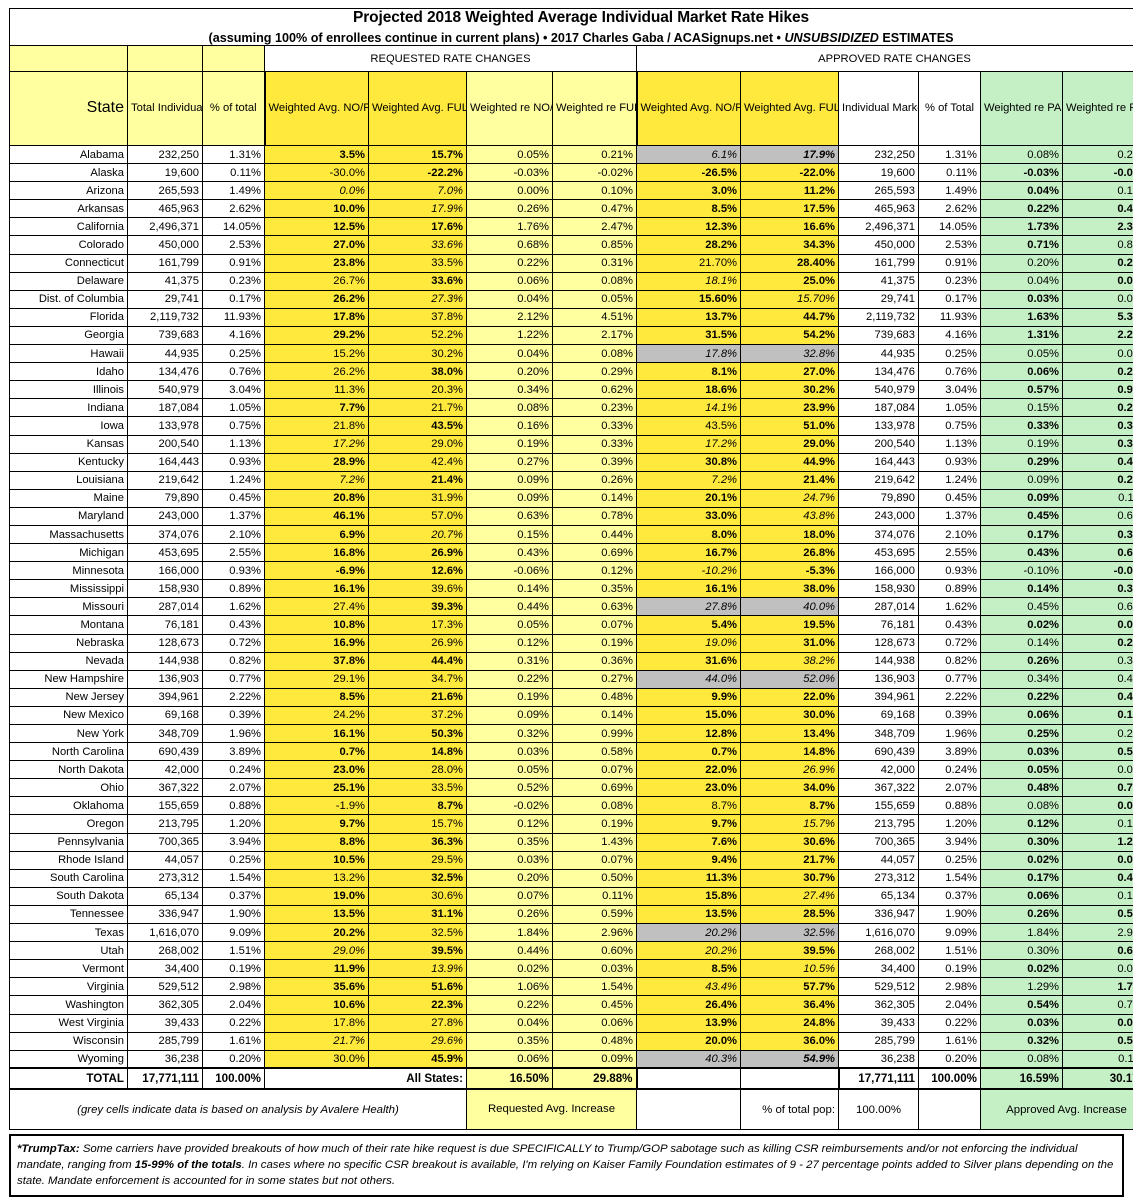  Describe the element at coordinates (879, 571) in the screenshot. I see `row-app-individual-market: 166,000` at that location.